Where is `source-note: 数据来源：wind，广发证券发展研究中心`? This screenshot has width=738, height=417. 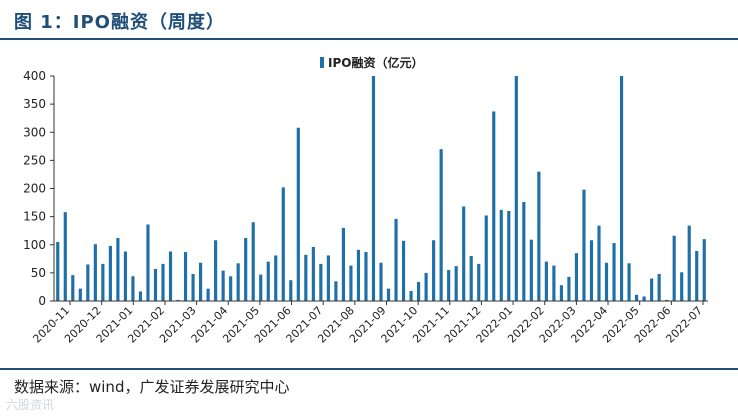 source-note: 数据来源：wind，广发证券发展研究中心 is located at coordinates (152, 387).